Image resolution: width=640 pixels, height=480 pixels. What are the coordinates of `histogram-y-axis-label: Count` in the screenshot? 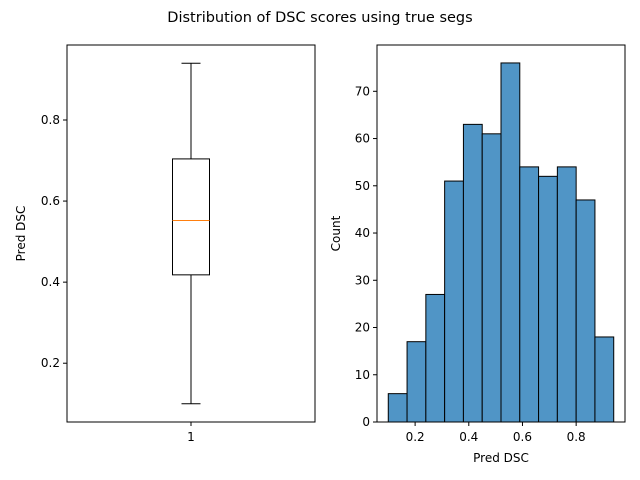 It's located at (336, 233).